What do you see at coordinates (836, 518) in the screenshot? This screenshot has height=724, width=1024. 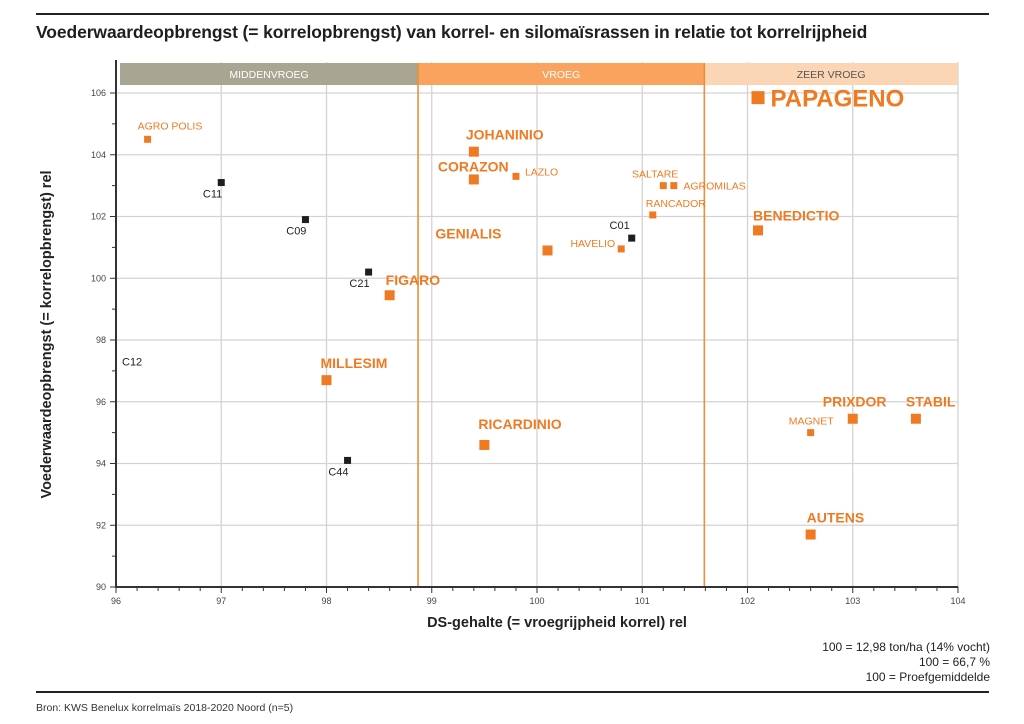 I see `point-label: AUTENS` at bounding box center [836, 518].